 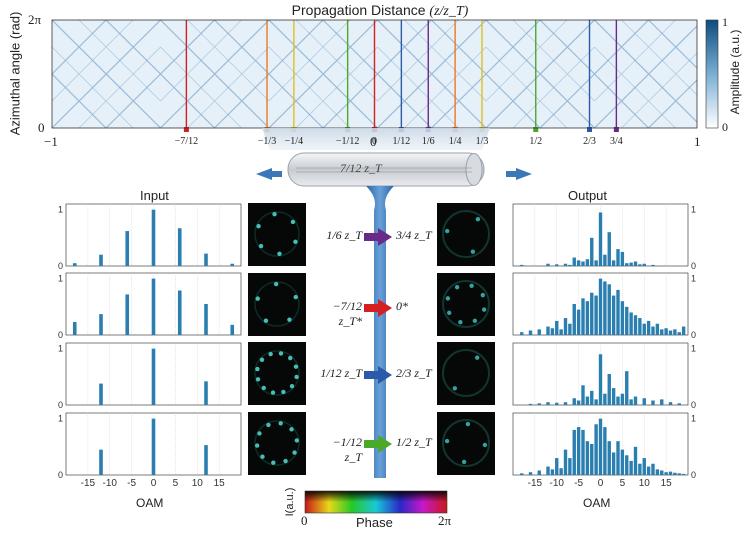 What do you see at coordinates (186, 141) in the screenshot?
I see `carpet-marker-label: −7/12` at bounding box center [186, 141].